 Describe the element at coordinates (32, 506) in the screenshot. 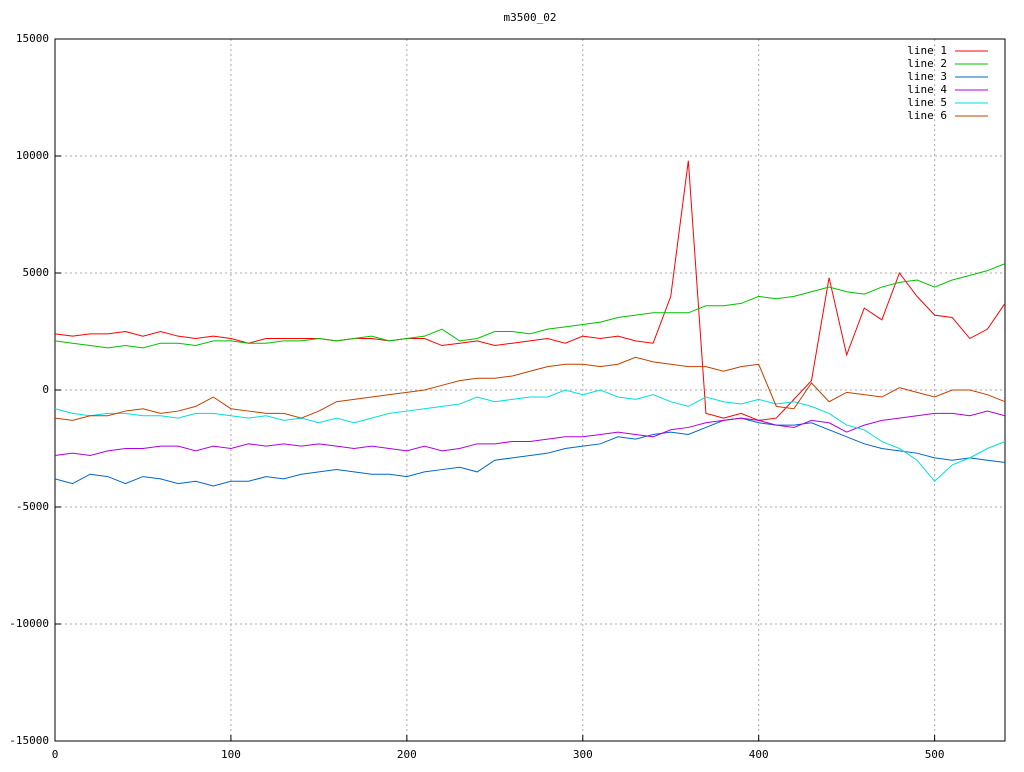

I see `y-tick-label: -5000` at that location.